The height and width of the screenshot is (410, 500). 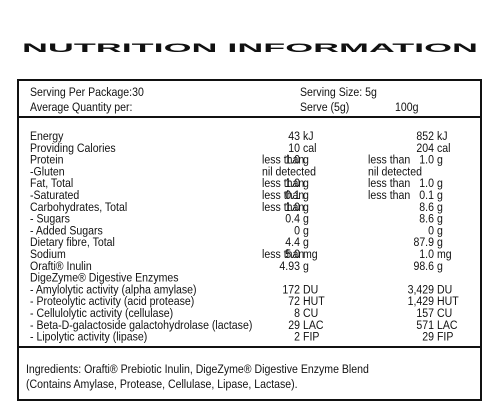 What do you see at coordinates (292, 219) in the screenshot?
I see `cell-value: 0.4` at bounding box center [292, 219].